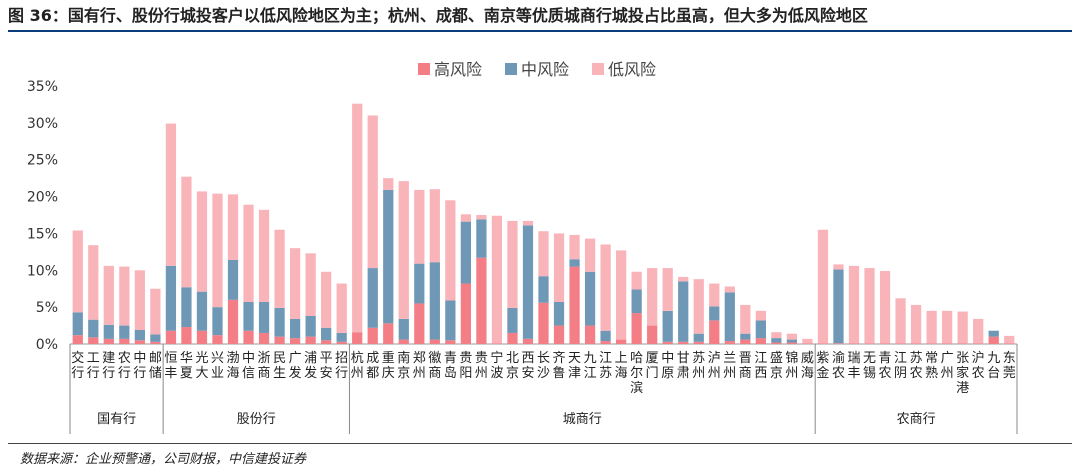 This screenshot has width=1080, height=472. What do you see at coordinates (760, 366) in the screenshot?
I see `category-label: 江西` at bounding box center [760, 366].